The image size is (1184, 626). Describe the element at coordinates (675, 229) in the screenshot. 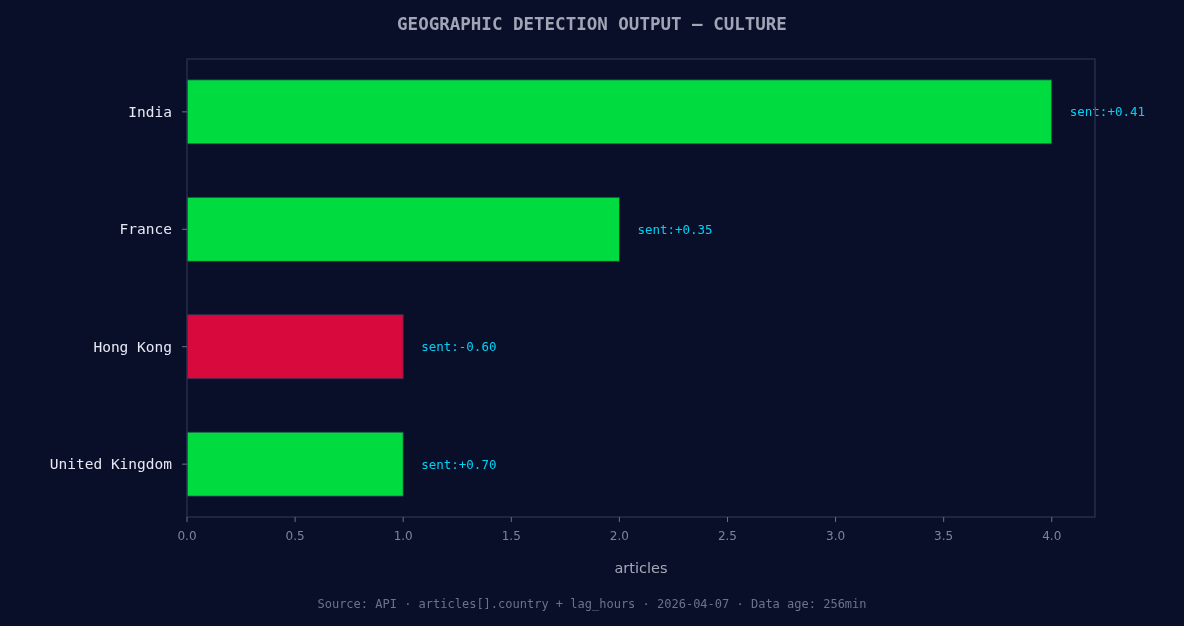

I see `annotation: sent:+0.35` at that location.